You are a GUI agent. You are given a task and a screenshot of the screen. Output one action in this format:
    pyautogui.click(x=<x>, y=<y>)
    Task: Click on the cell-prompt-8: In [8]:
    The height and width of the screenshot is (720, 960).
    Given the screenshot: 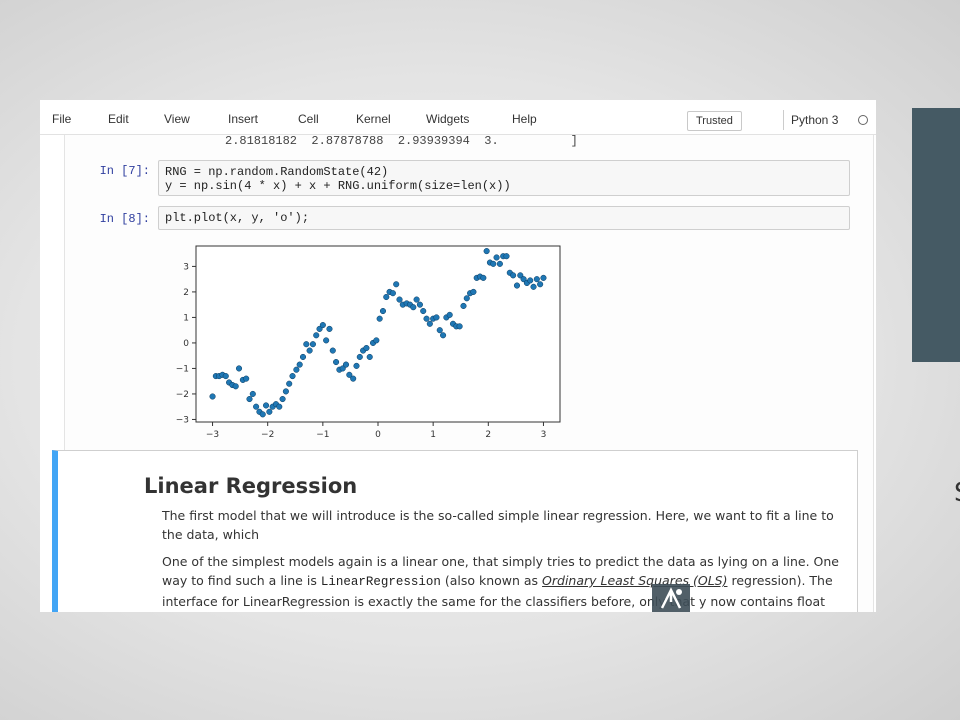 What is the action you would take?
    pyautogui.click(x=124, y=219)
    